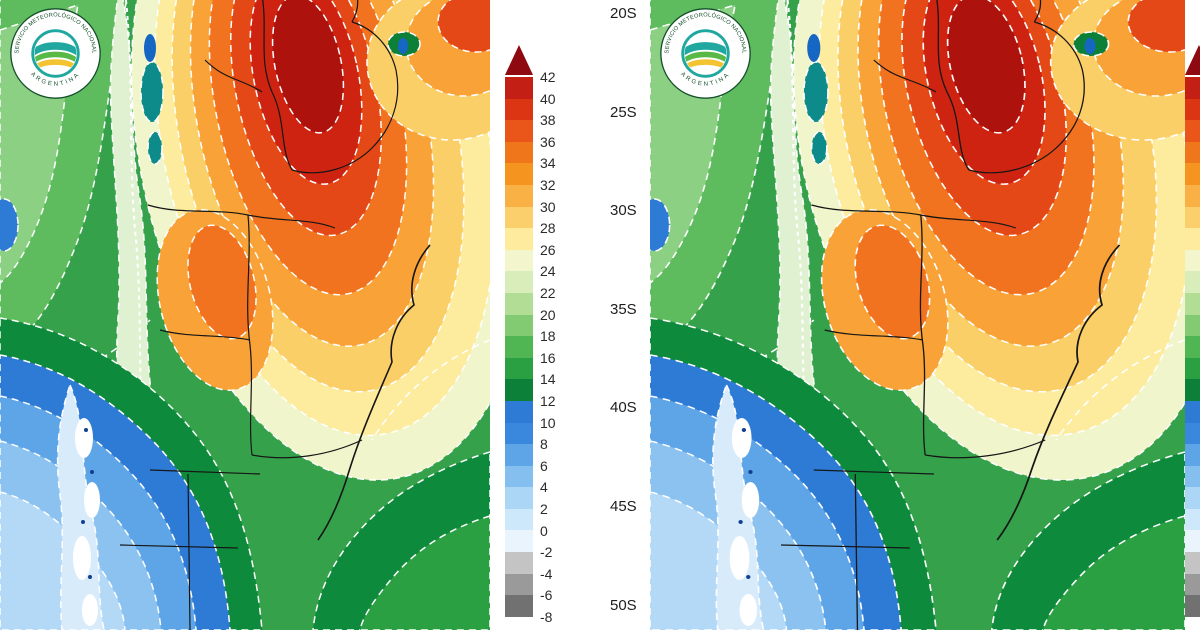 This screenshot has width=1200, height=637. What do you see at coordinates (548, 77) in the screenshot?
I see `color-scale-label: 42` at bounding box center [548, 77].